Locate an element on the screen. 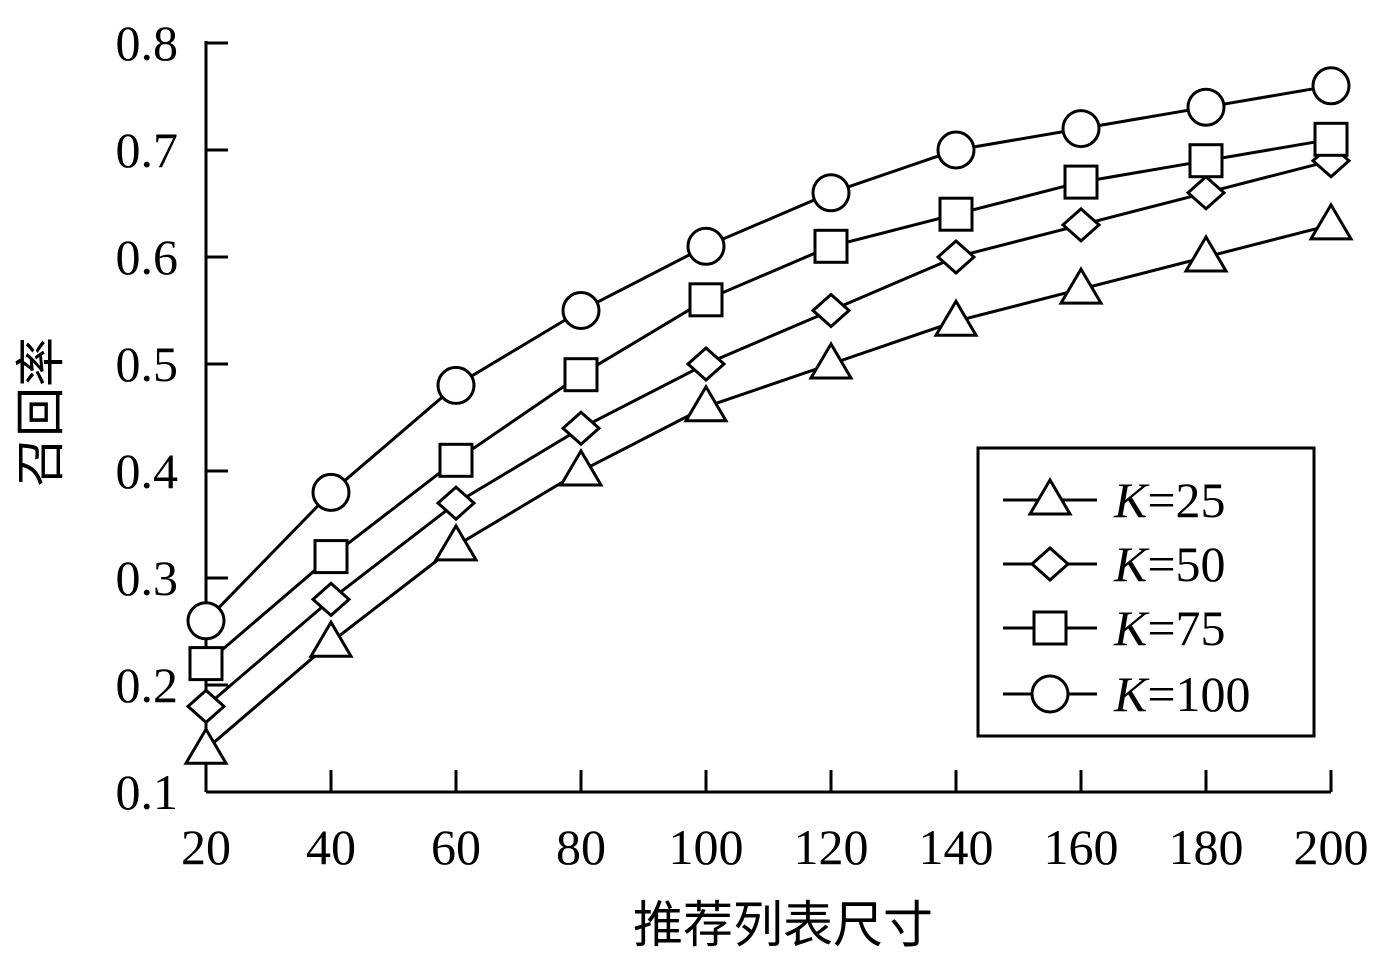 This screenshot has height=957, width=1376. x-tick-label: 200 is located at coordinates (1331, 847).